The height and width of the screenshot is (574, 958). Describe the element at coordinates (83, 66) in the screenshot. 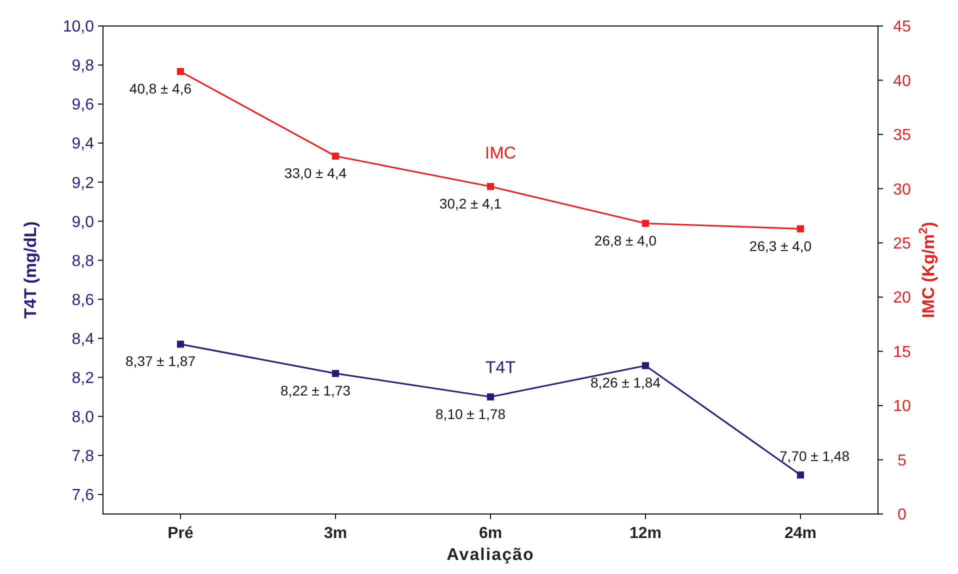

I see `y-tick-label: 9,8` at that location.